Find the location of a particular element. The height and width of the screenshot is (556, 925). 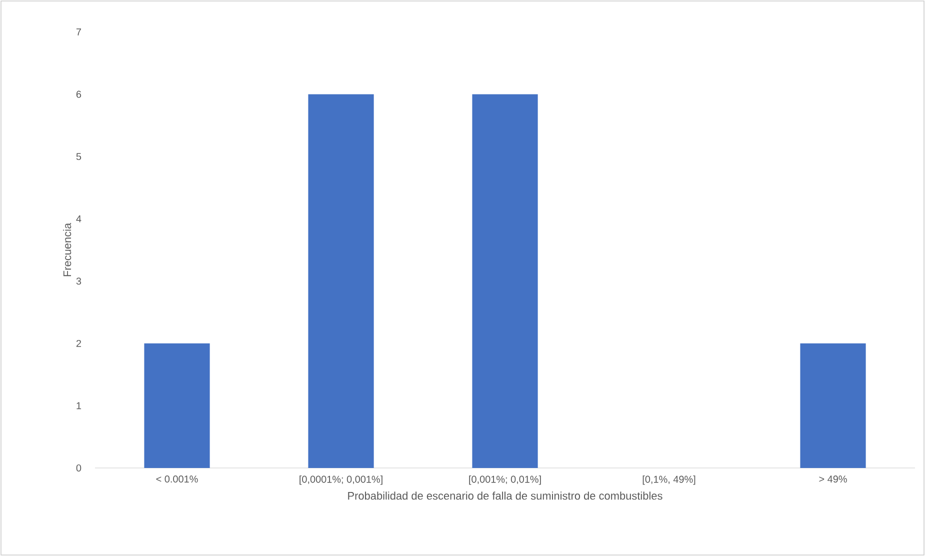

x-tick-label: [0,1%, 49%] is located at coordinates (669, 480).